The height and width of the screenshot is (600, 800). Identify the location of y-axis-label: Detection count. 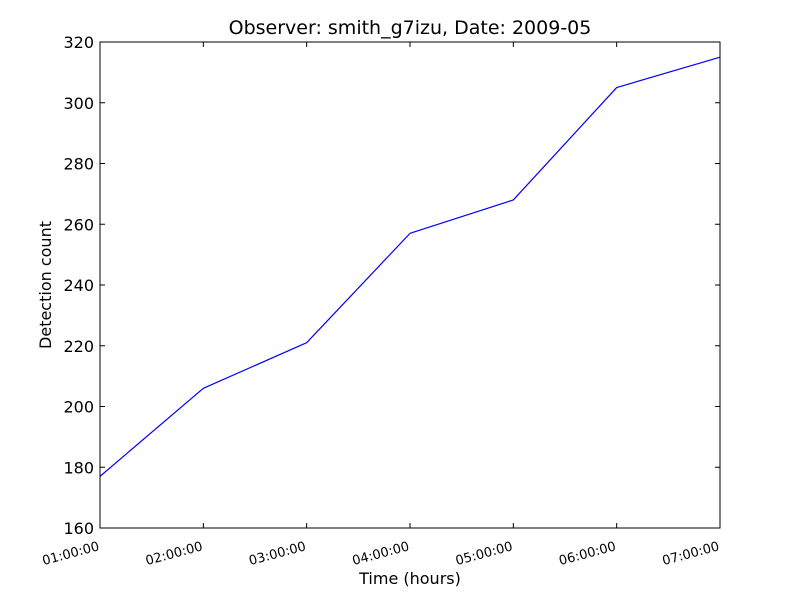
(45, 285).